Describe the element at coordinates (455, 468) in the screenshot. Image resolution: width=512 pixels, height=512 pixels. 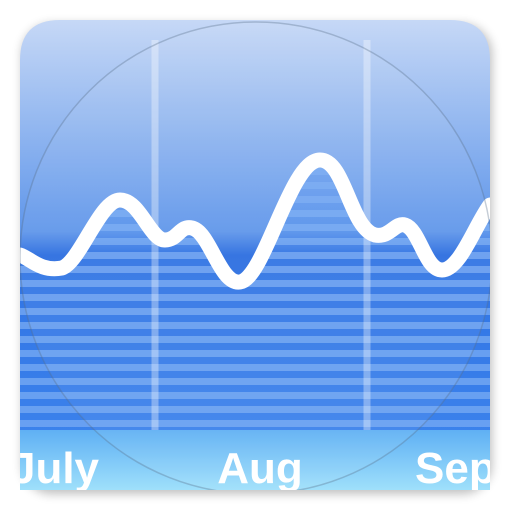
I see `month-label: Sep` at that location.